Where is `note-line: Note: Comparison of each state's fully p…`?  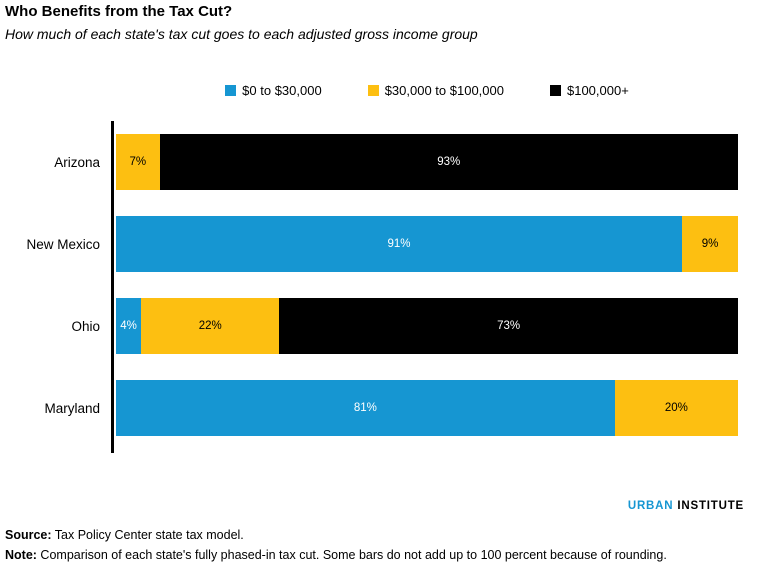
note-line: Note: Comparison of each state's fully p… is located at coordinates (336, 555).